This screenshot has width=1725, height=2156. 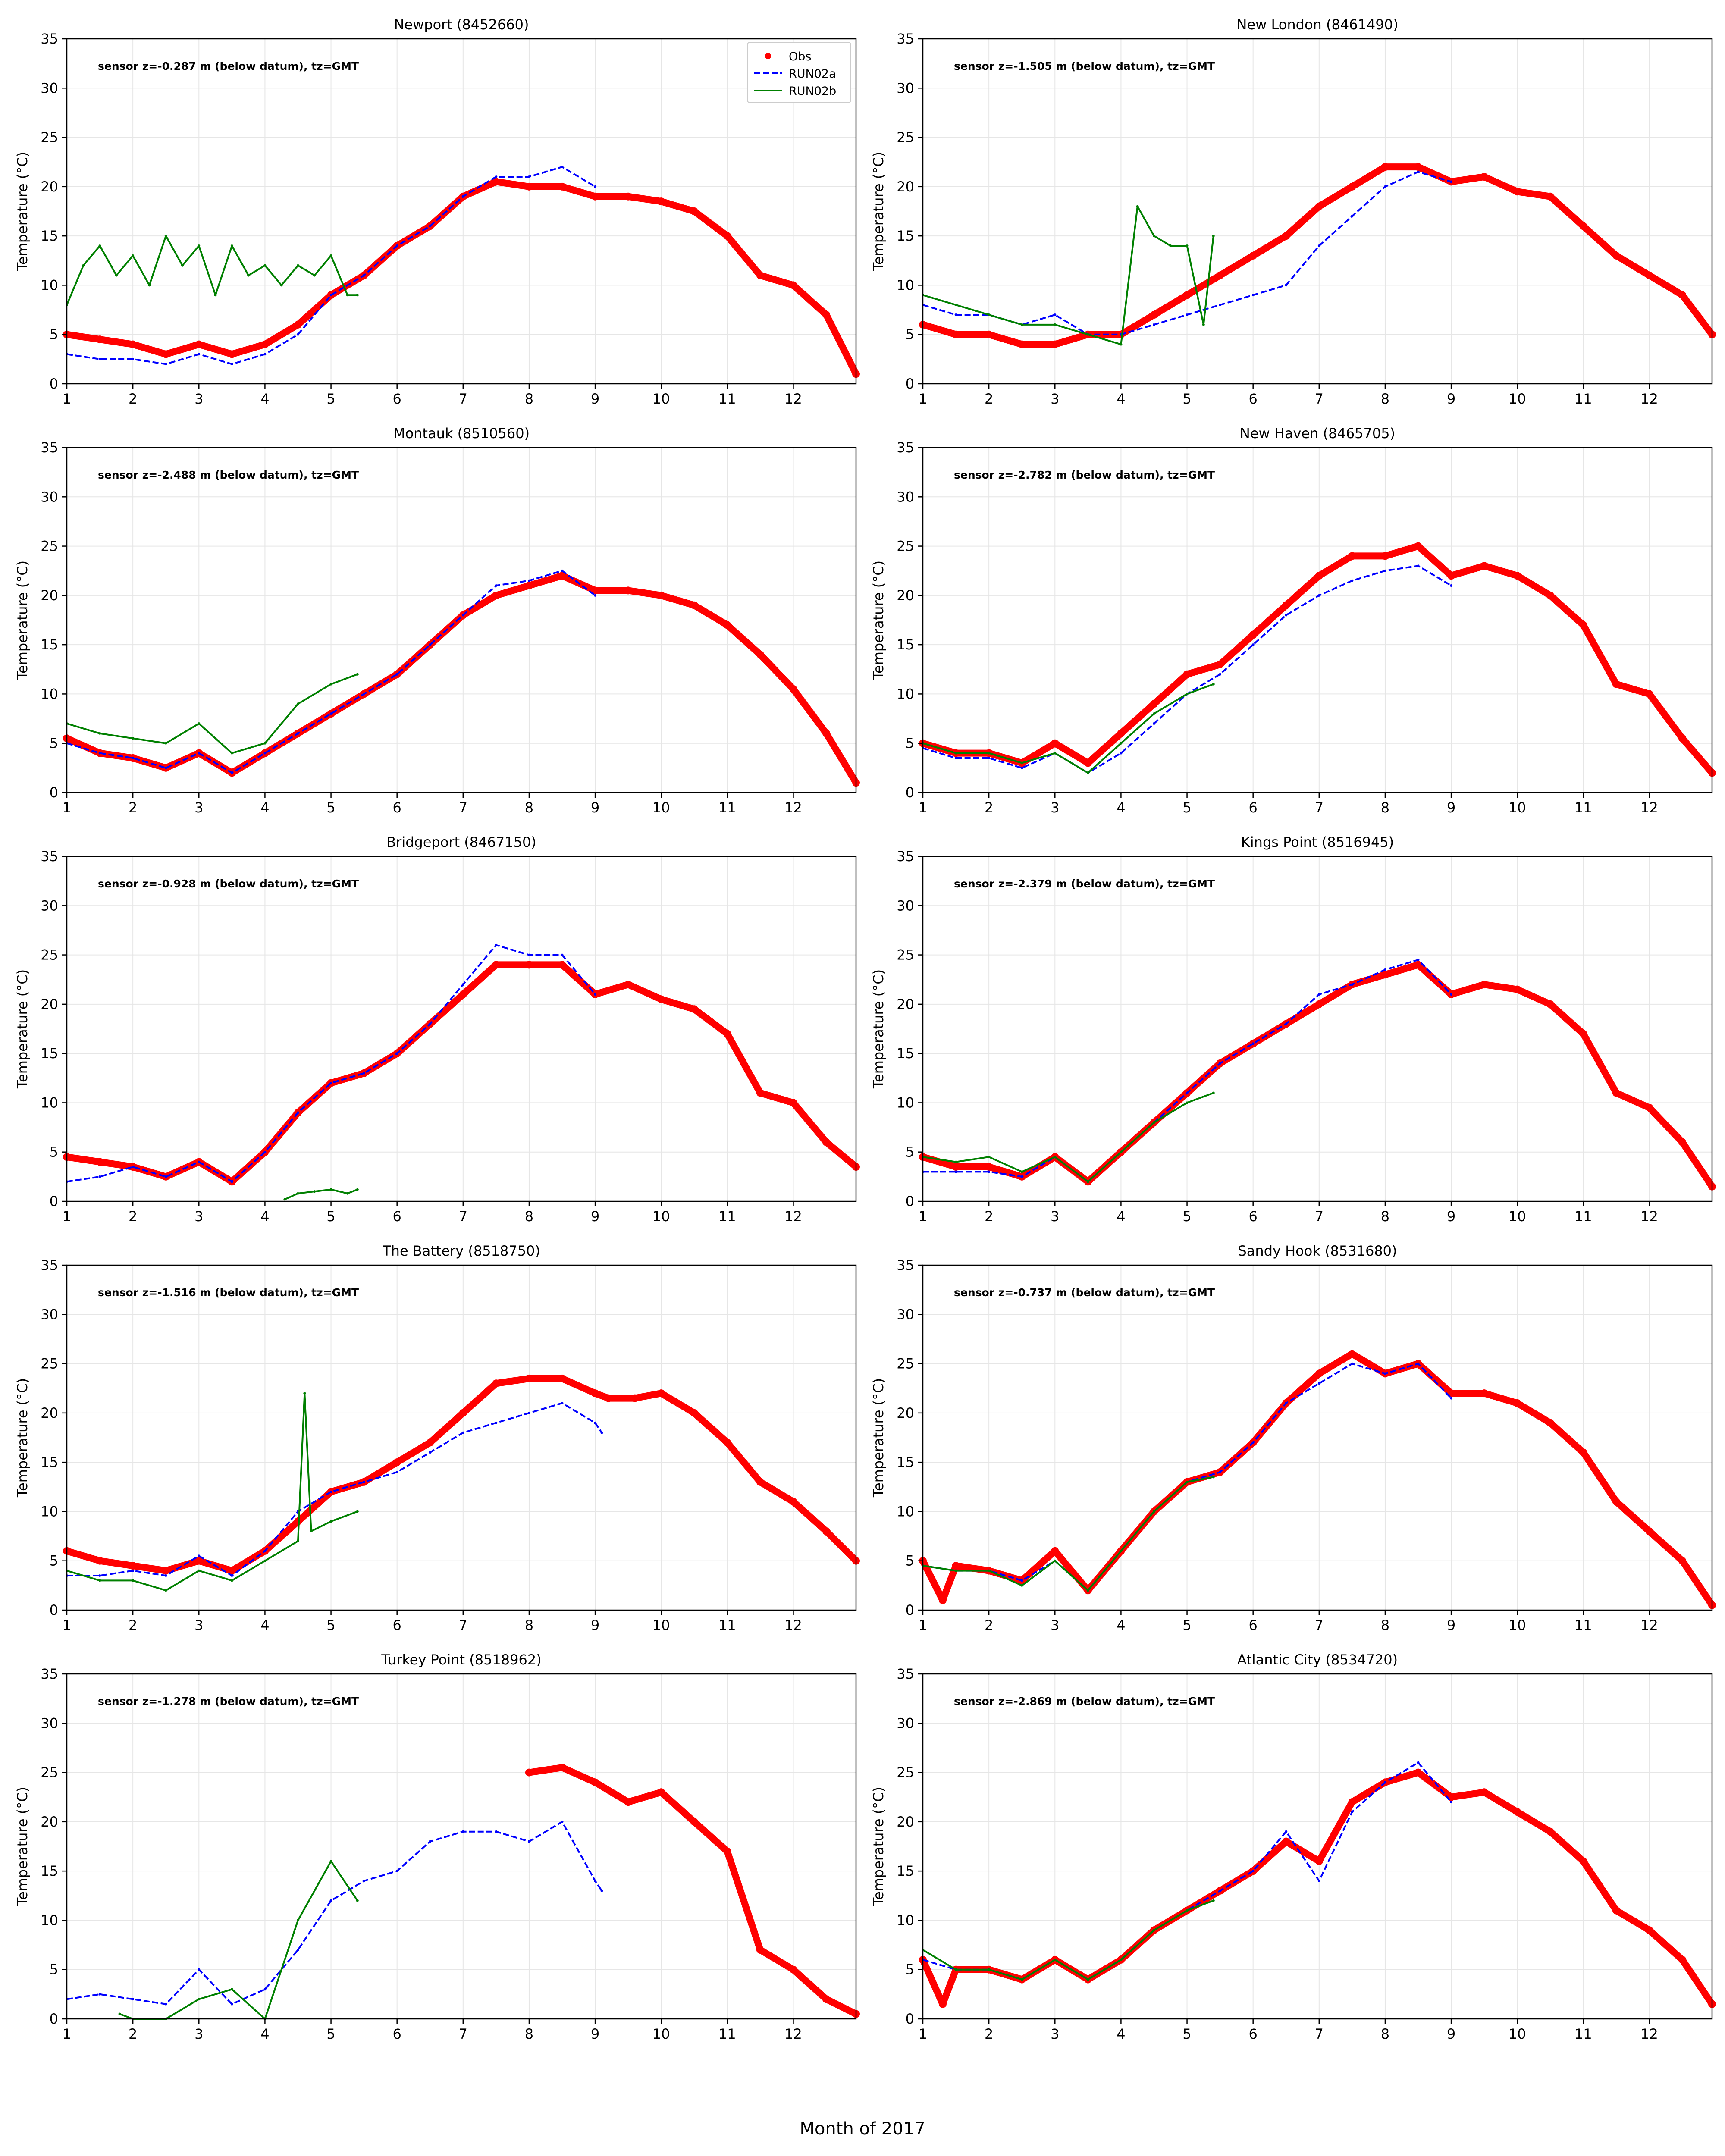 I want to click on run02b-series-line, so click(x=1068, y=1534).